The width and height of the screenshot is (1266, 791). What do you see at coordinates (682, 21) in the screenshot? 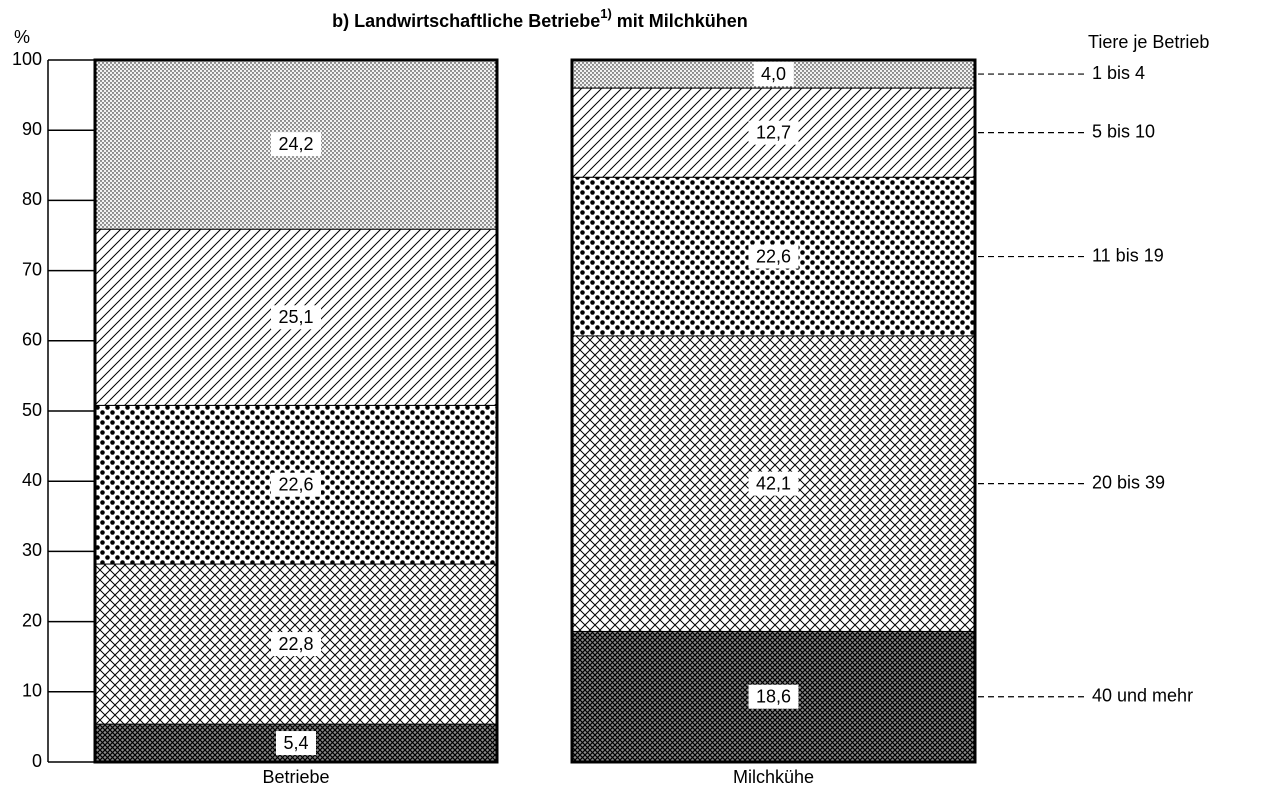
I see `title-end: mit Milchkühen` at bounding box center [682, 21].